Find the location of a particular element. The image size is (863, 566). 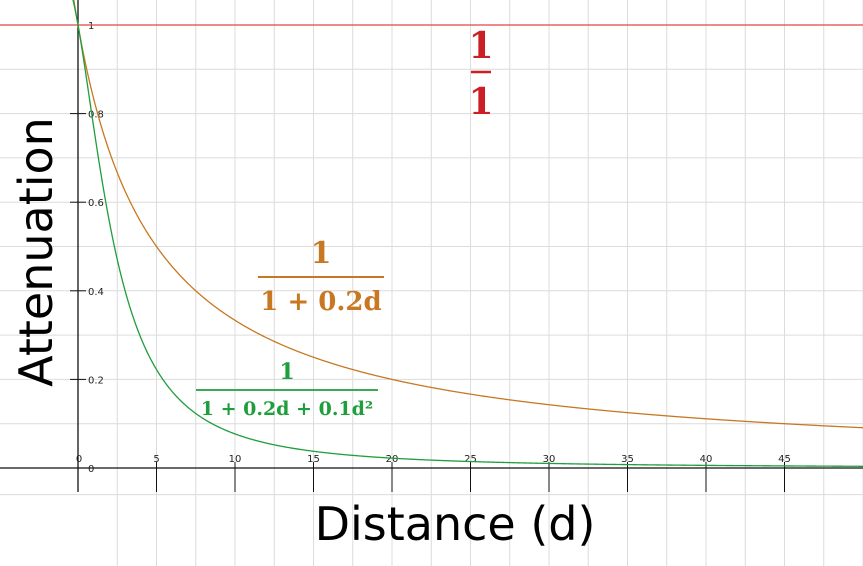

y-axis-title: Attenuation is located at coordinates (36, 252).